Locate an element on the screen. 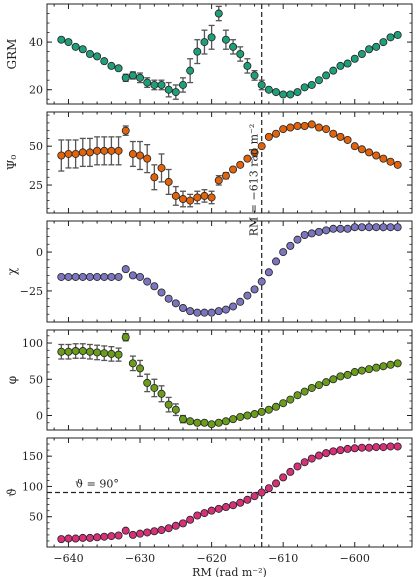  y-tick-label: 0 is located at coordinates (39, 416).